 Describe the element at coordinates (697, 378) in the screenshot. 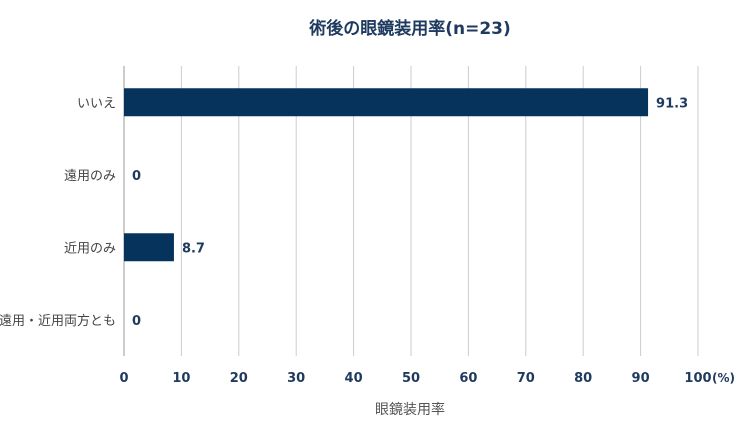

I see `x-tick-label: 100` at that location.